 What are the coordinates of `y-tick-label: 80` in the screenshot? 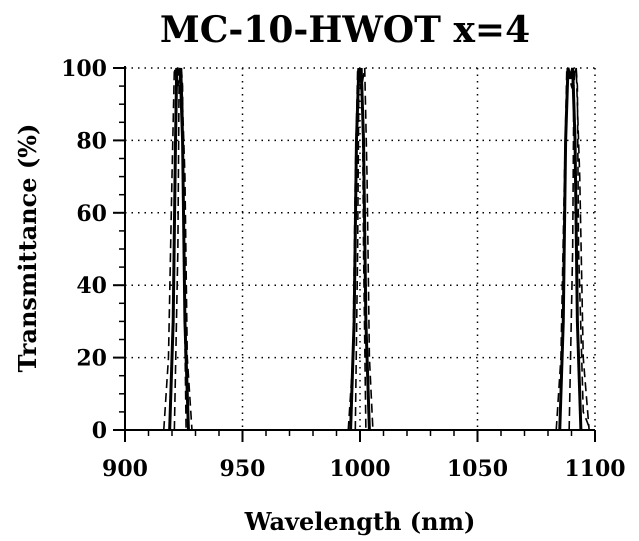 It's located at (91, 141).